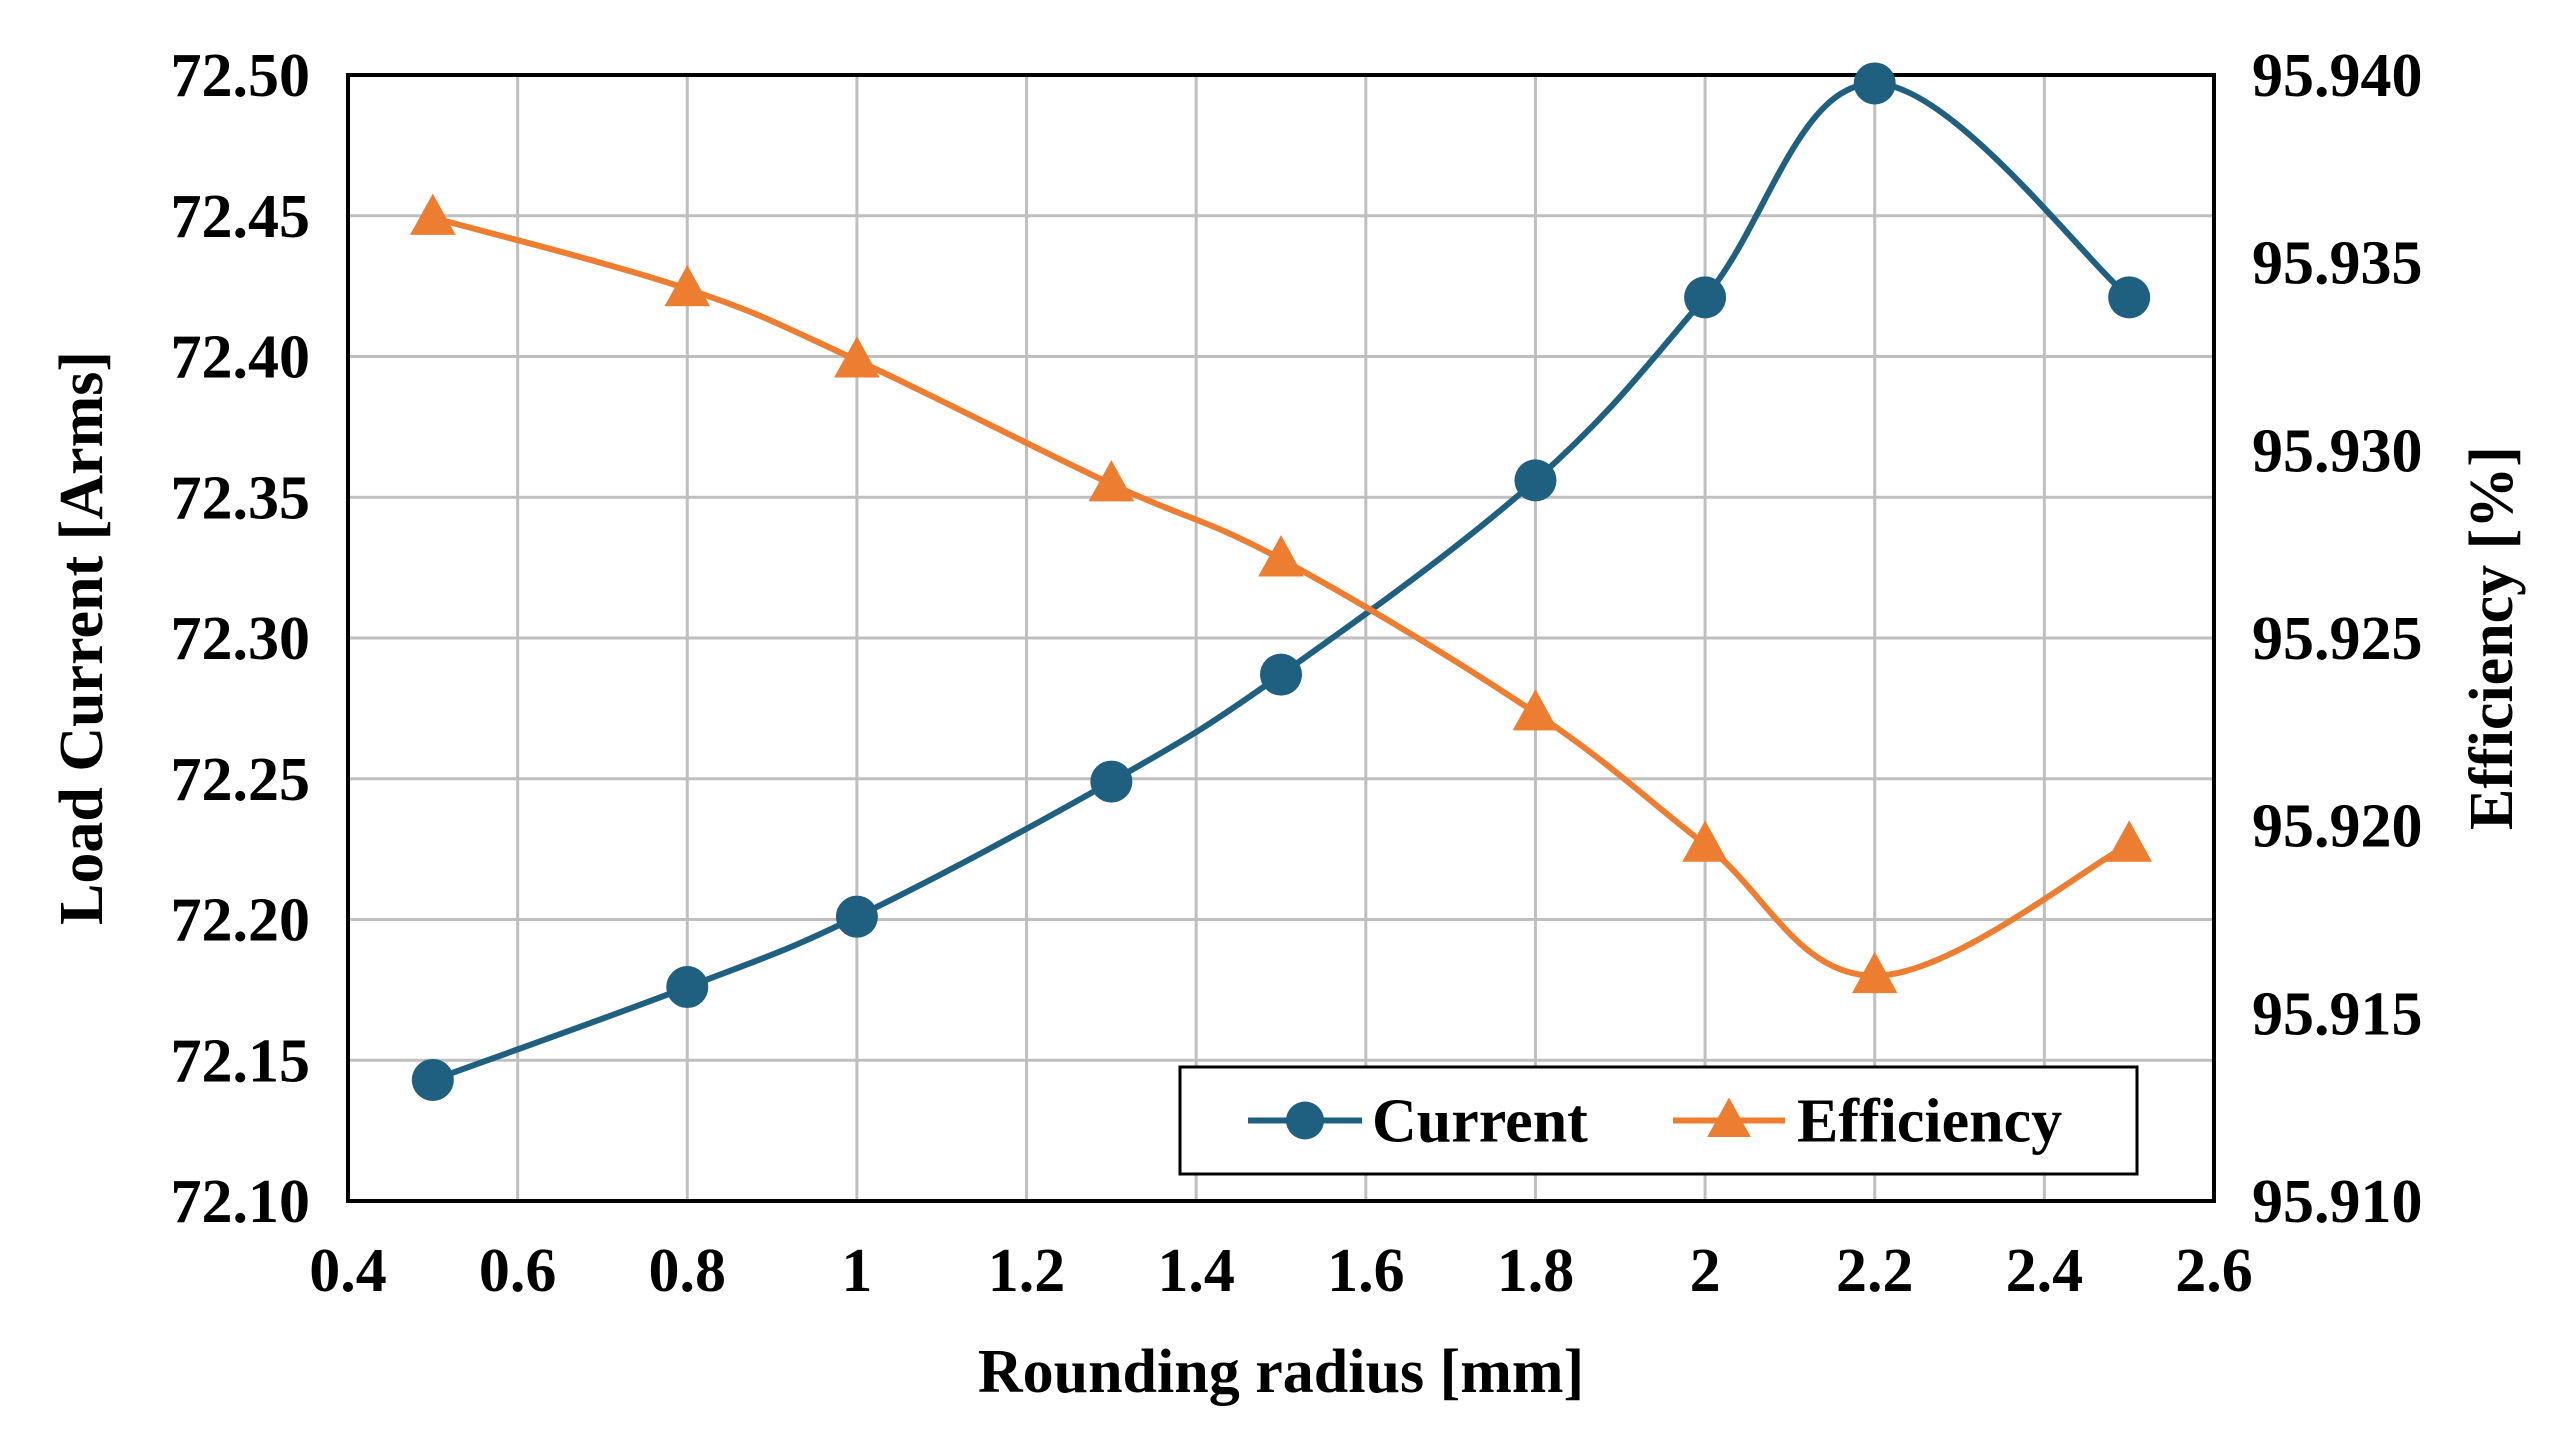 This screenshot has height=1448, width=2557. Describe the element at coordinates (241, 780) in the screenshot. I see `y-tick-label: 72.25` at that location.